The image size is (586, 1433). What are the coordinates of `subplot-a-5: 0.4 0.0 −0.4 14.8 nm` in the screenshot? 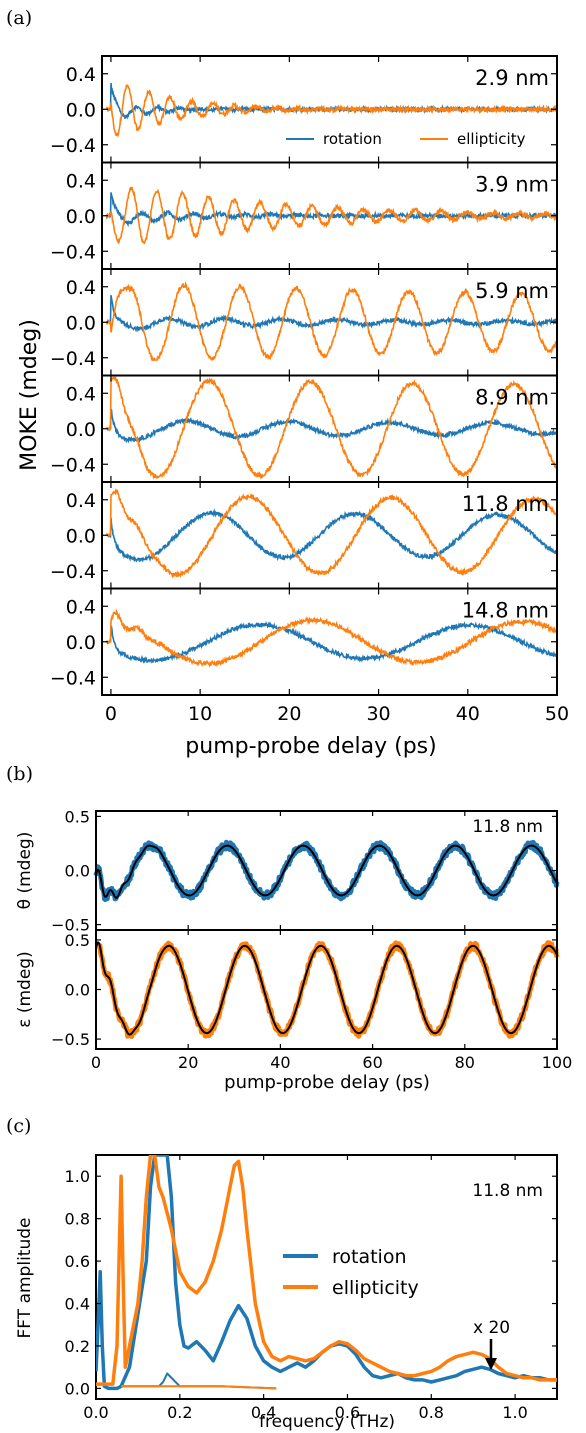 It's located at (304, 641).